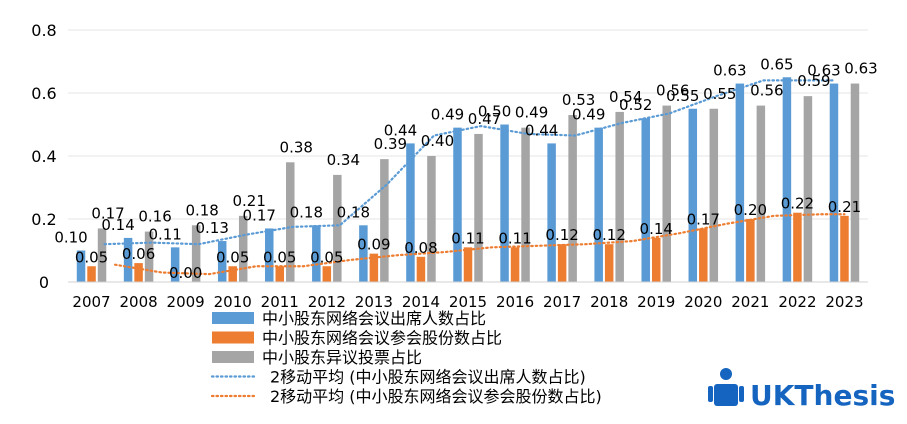  What do you see at coordinates (797, 302) in the screenshot?
I see `x-tick-label: 2022` at bounding box center [797, 302].